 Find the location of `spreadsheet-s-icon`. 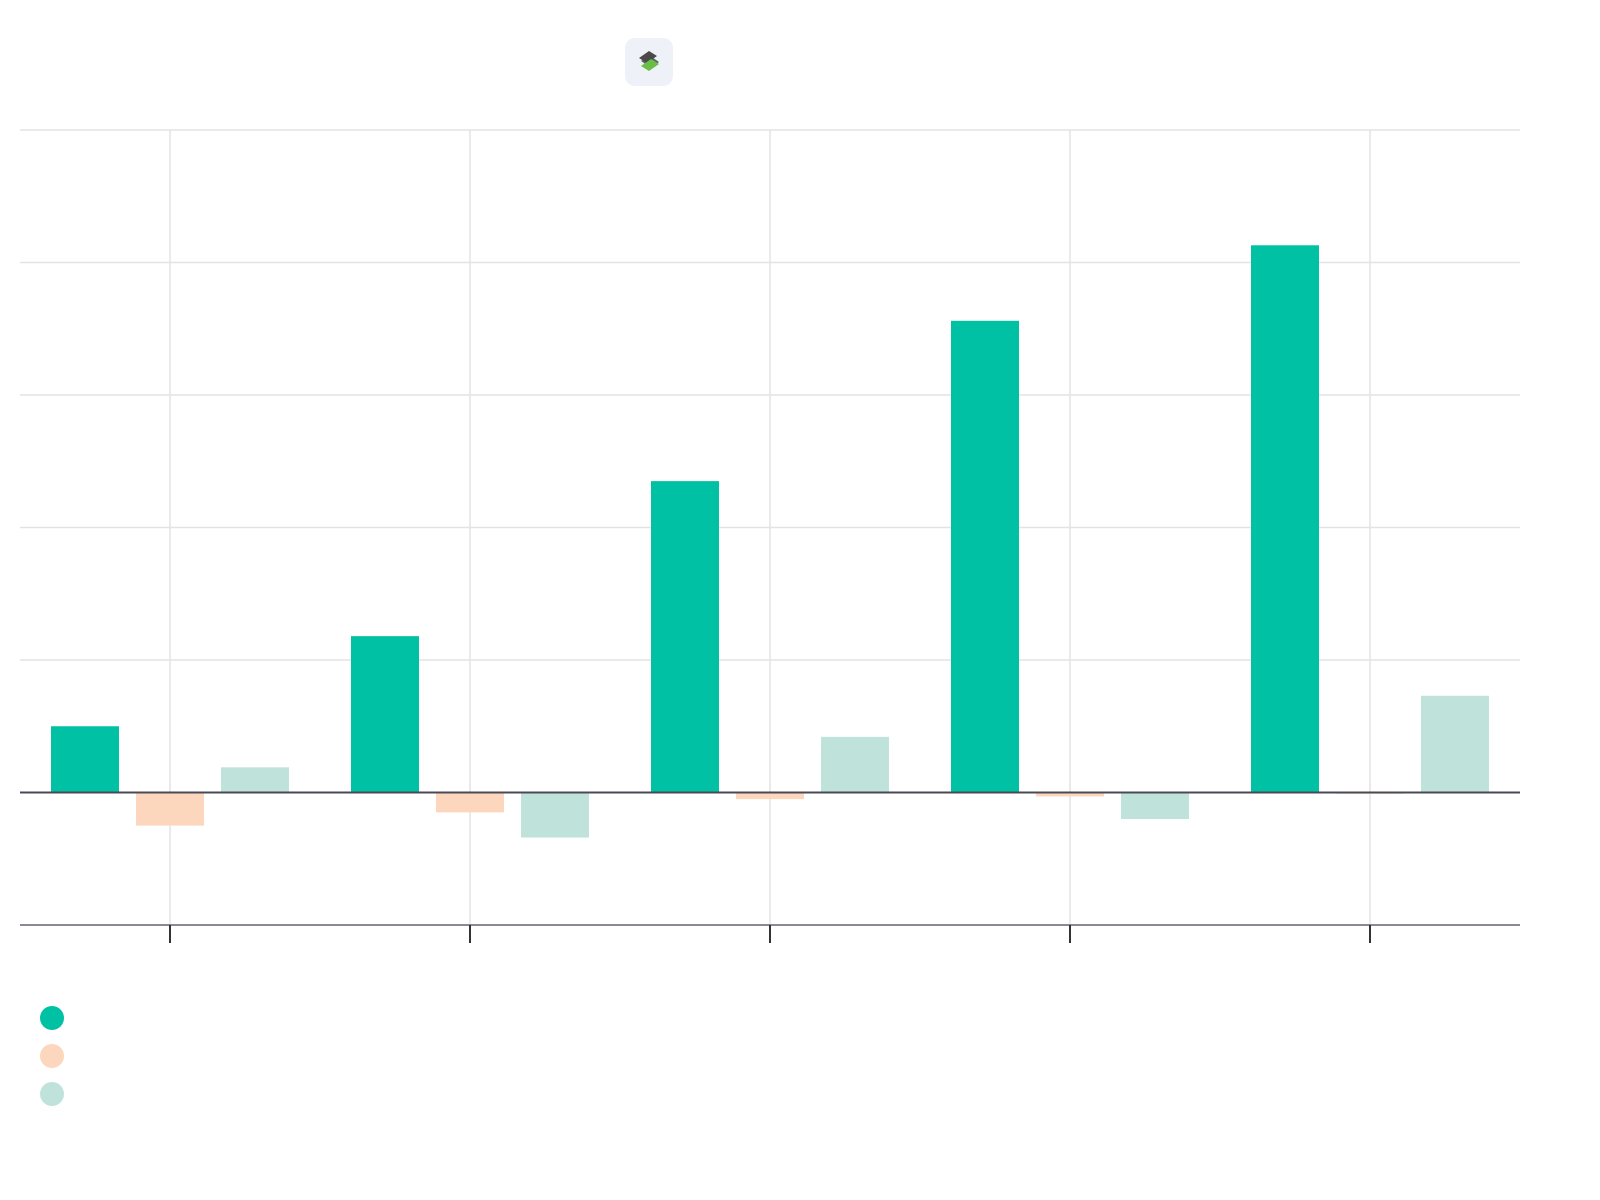

spreadsheet-s-icon is located at coordinates (649, 61).